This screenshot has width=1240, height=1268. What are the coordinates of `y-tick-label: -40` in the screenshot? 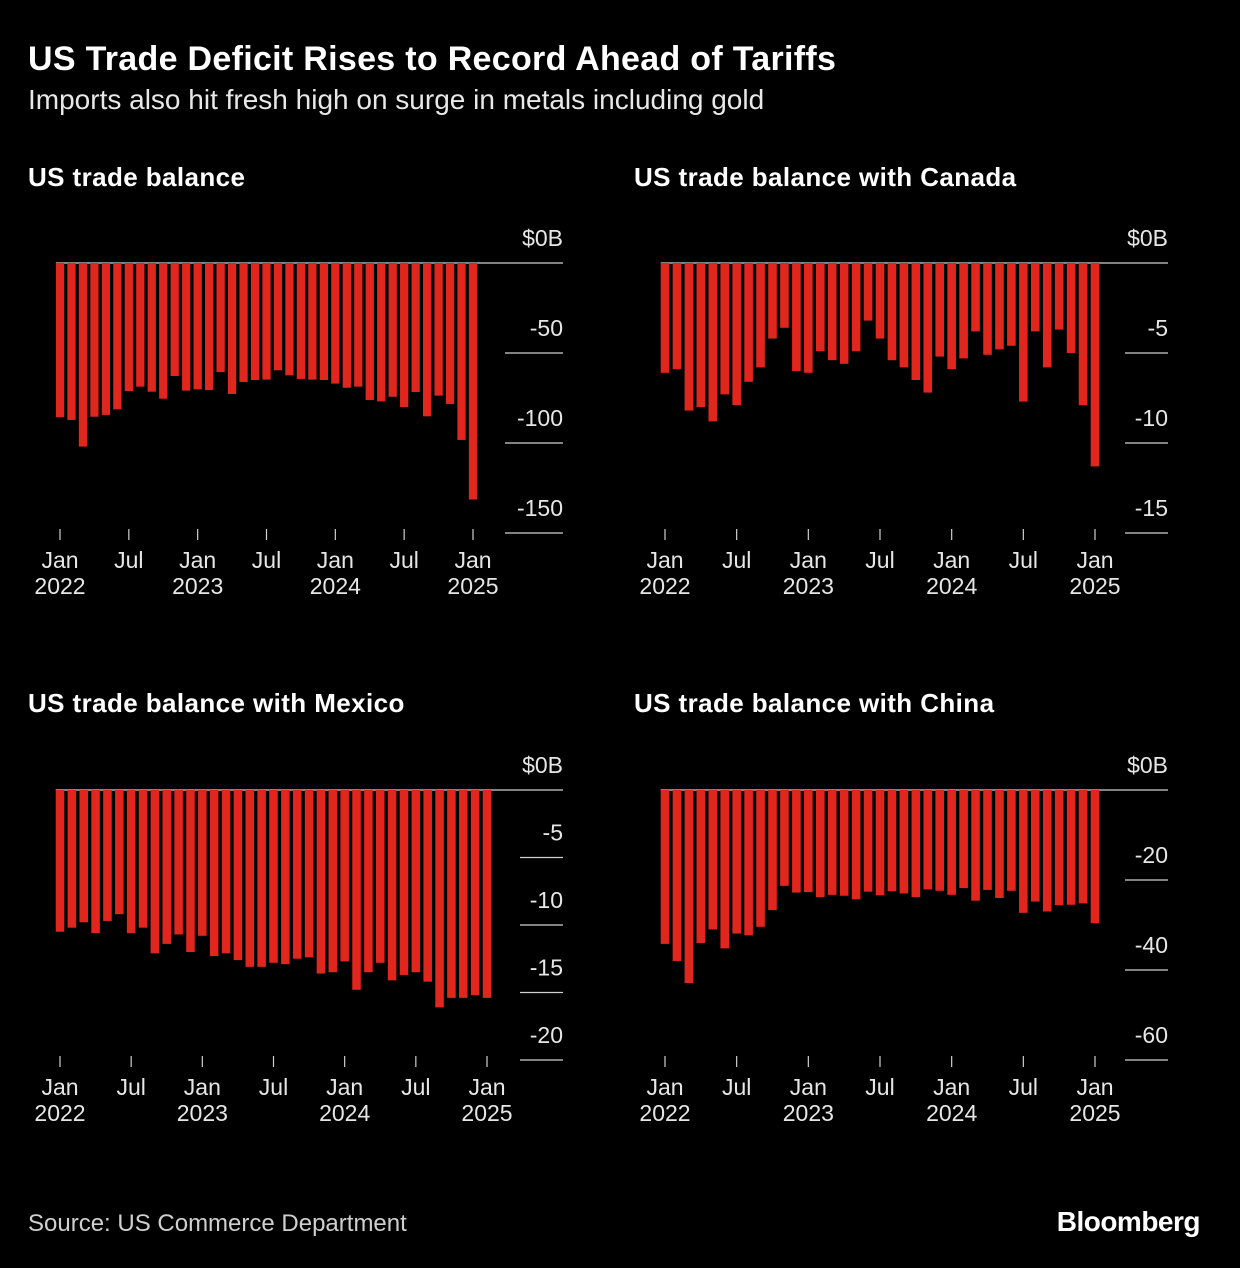 It's located at (1151, 945).